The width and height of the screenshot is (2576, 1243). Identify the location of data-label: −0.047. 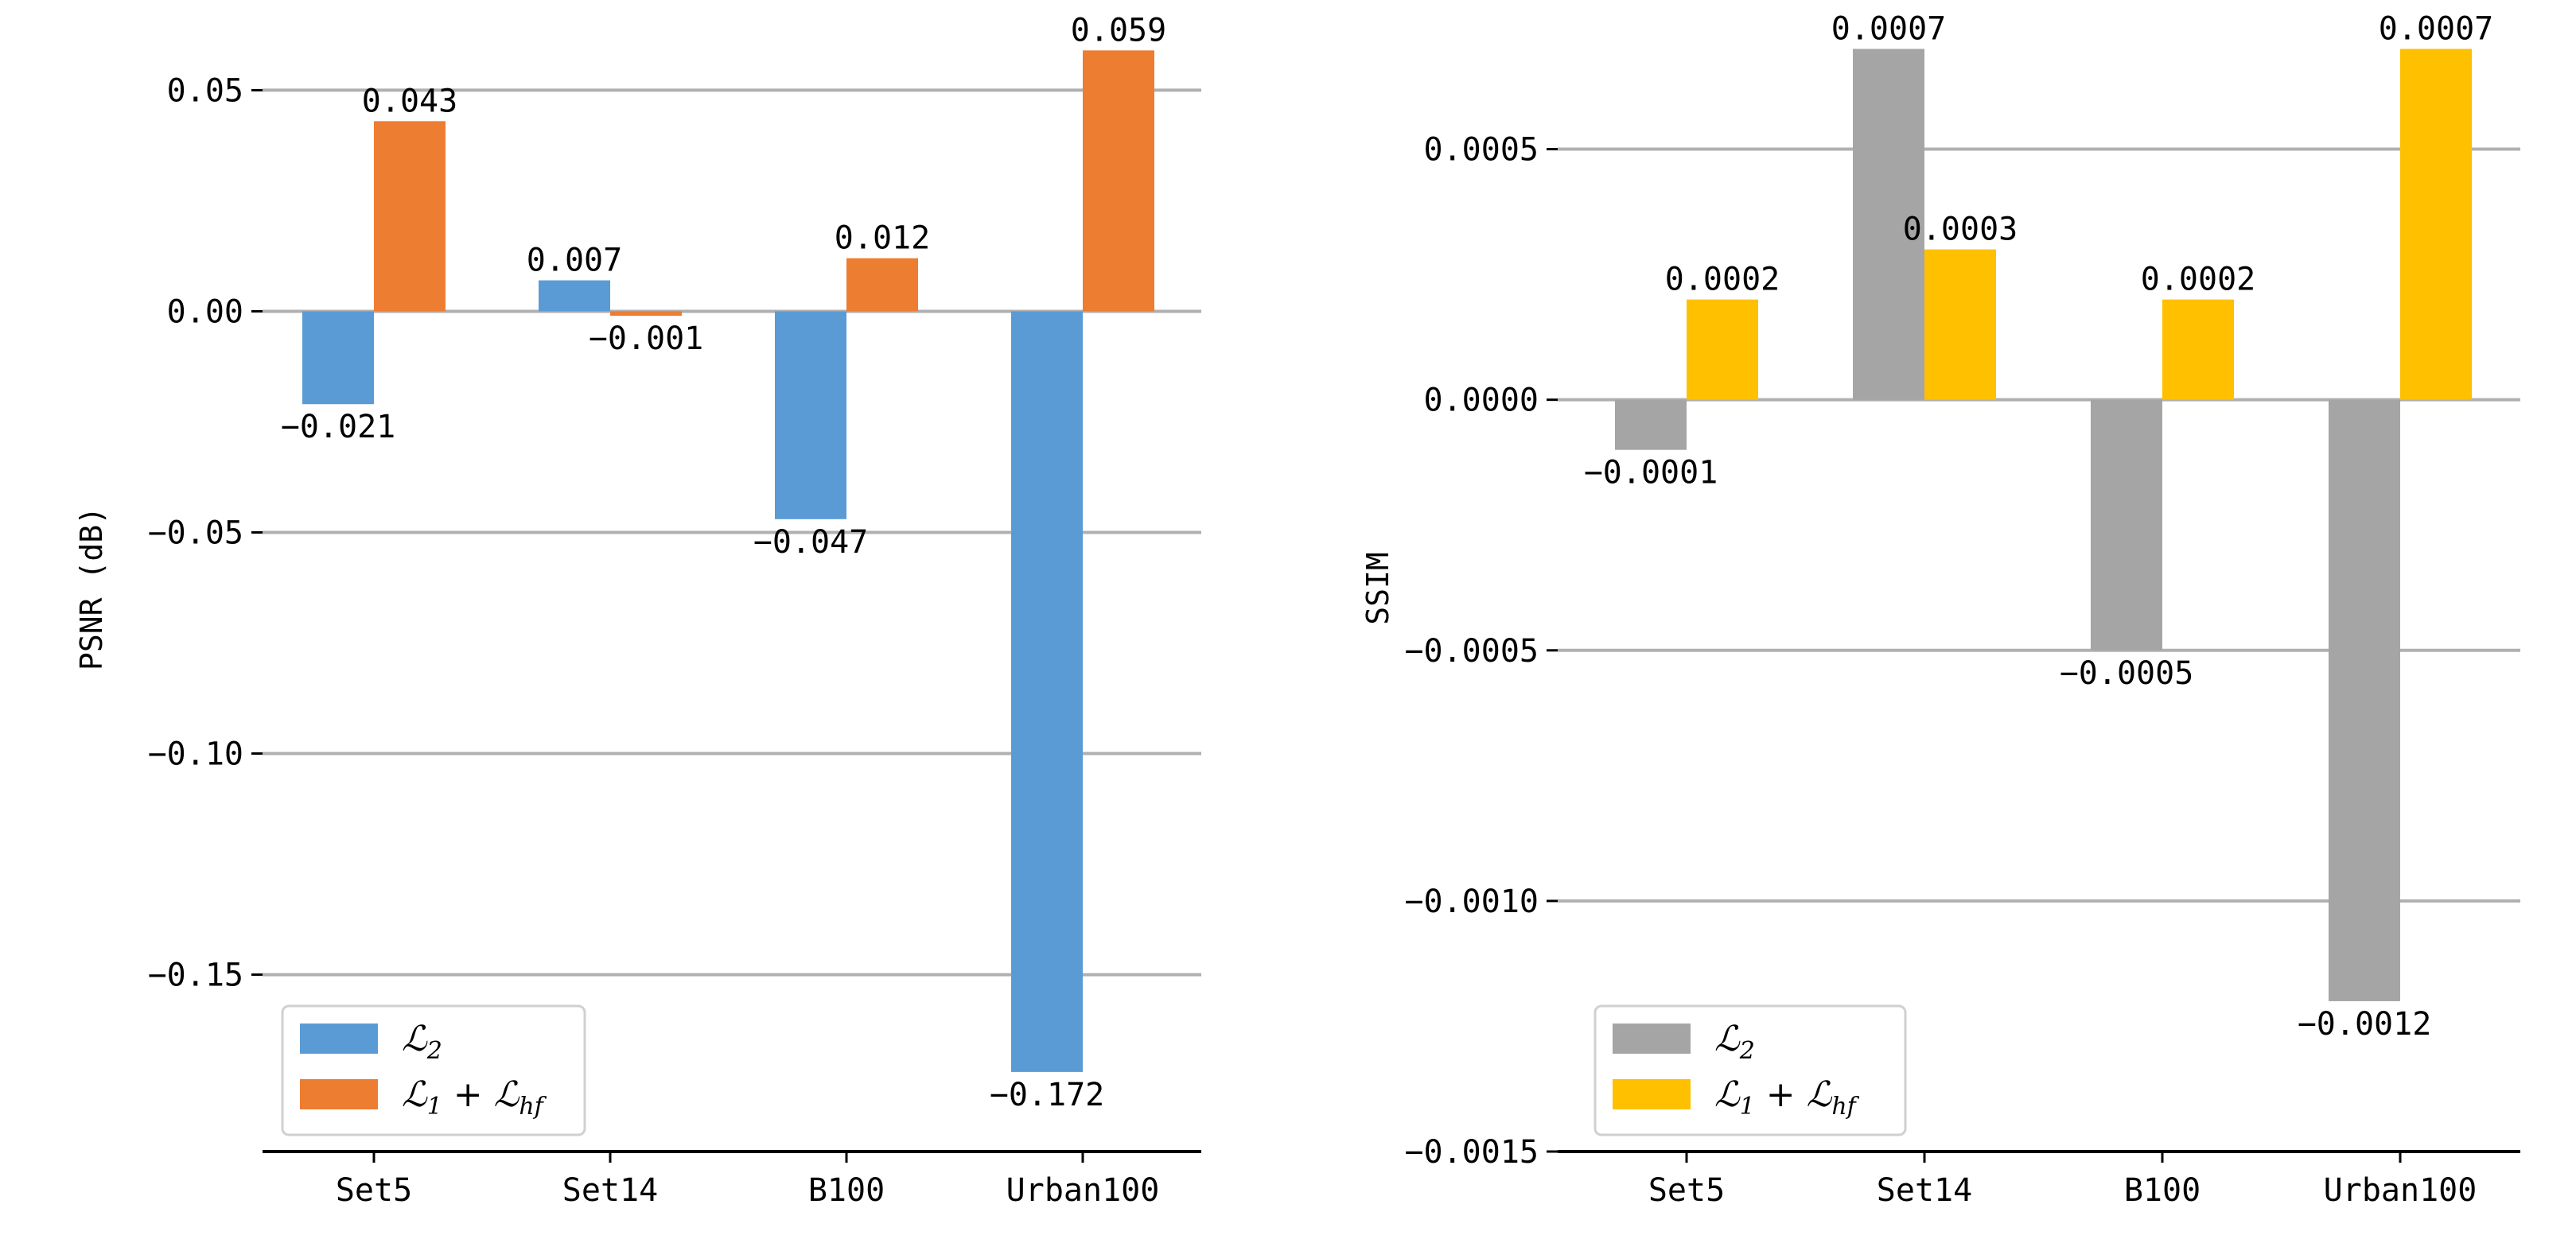
(811, 542).